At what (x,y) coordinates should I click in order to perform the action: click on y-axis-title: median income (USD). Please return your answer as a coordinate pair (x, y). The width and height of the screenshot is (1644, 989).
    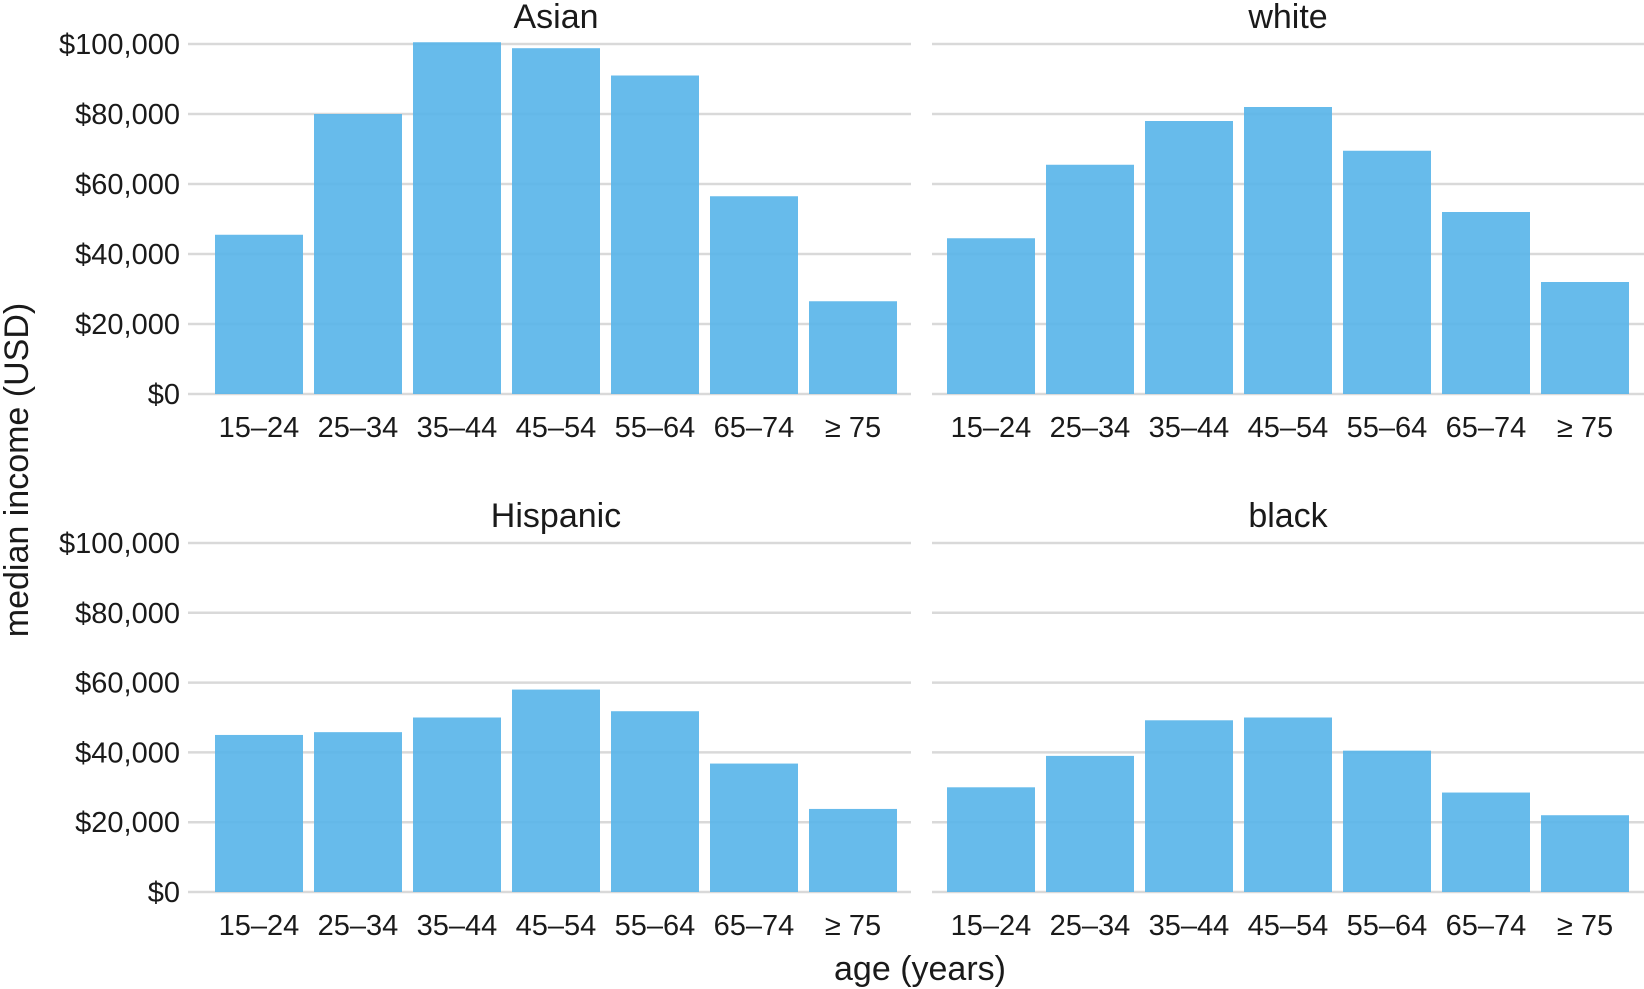
    Looking at the image, I should click on (18, 470).